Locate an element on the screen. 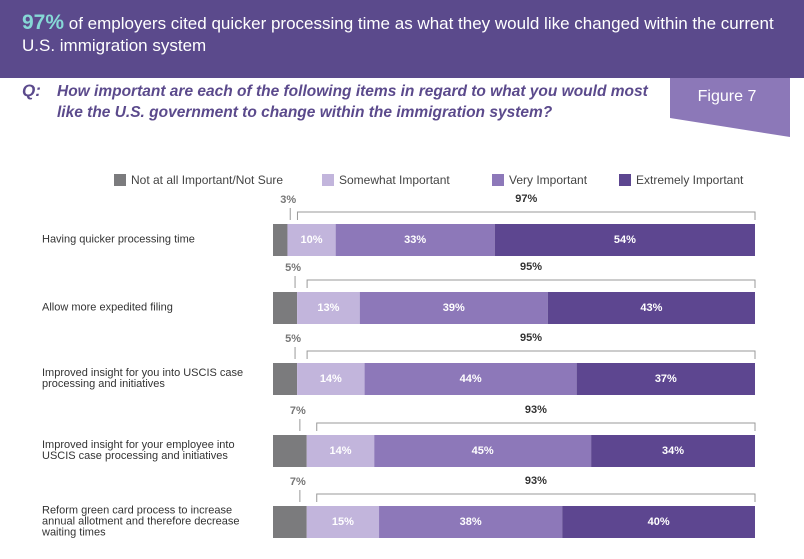  legend-label: Somewhat Important is located at coordinates (394, 180).